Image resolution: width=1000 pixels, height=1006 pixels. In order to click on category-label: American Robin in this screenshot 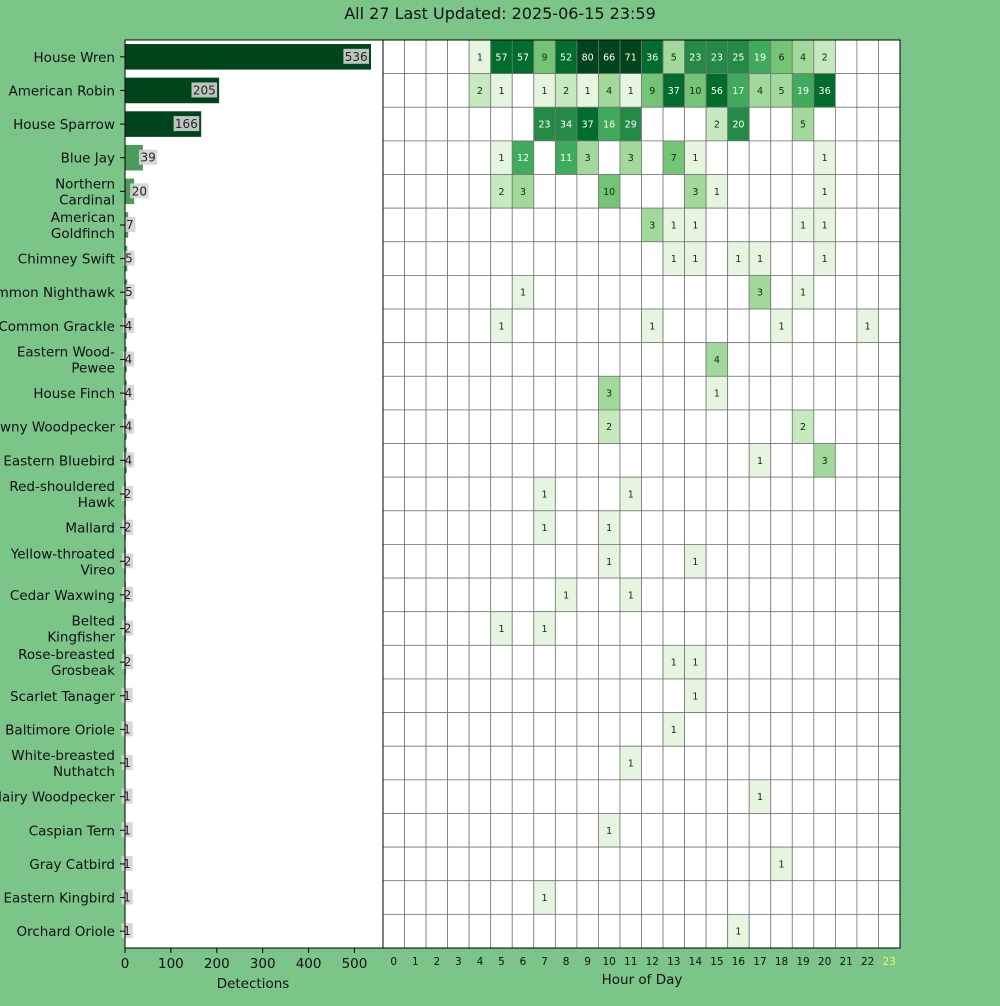, I will do `click(62, 91)`.